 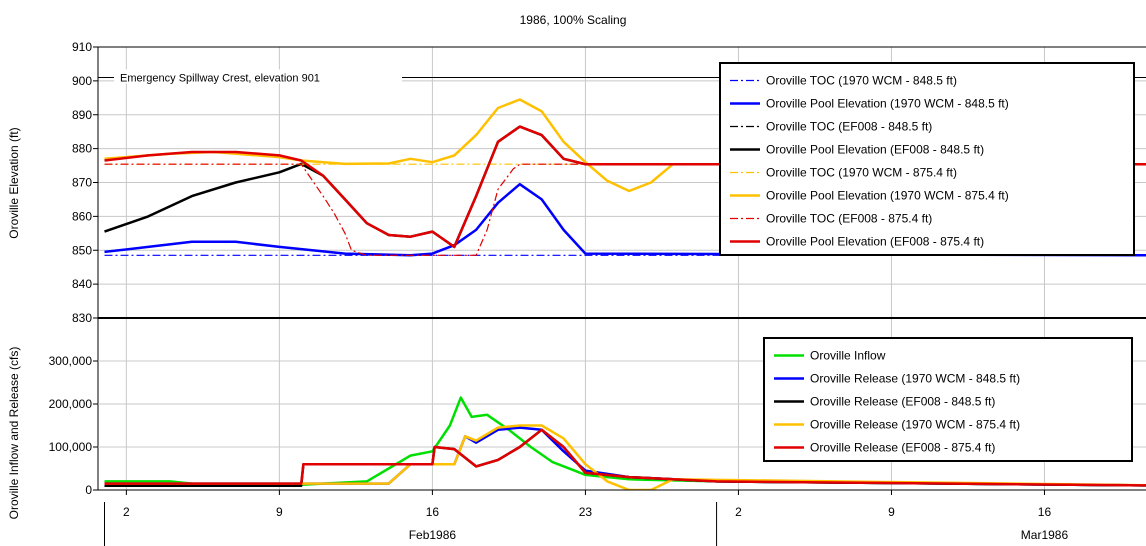 What do you see at coordinates (82, 47) in the screenshot?
I see `y-tick-label: 910` at bounding box center [82, 47].